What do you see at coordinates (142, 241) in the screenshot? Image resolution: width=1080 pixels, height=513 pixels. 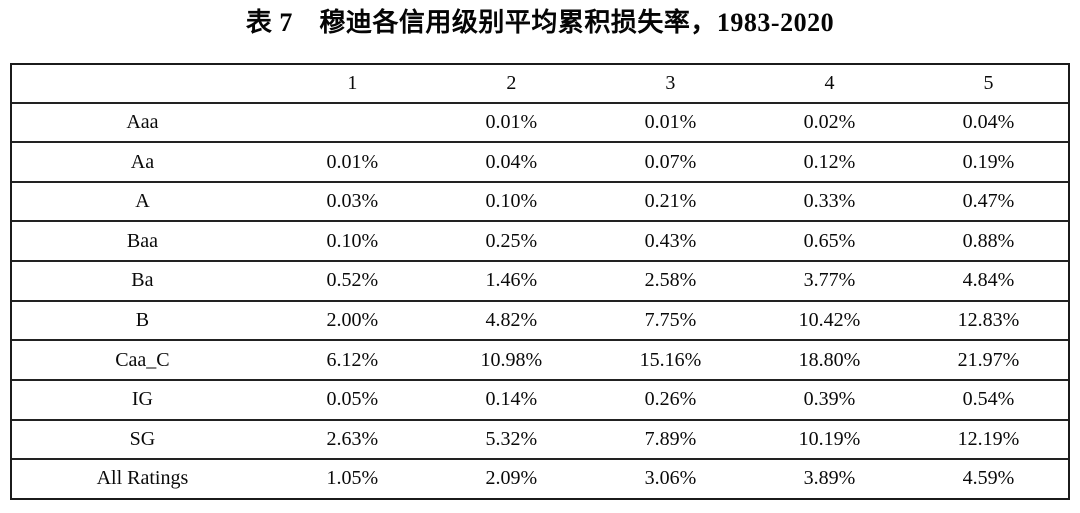 I see `rating-label-cell: Baa` at bounding box center [142, 241].